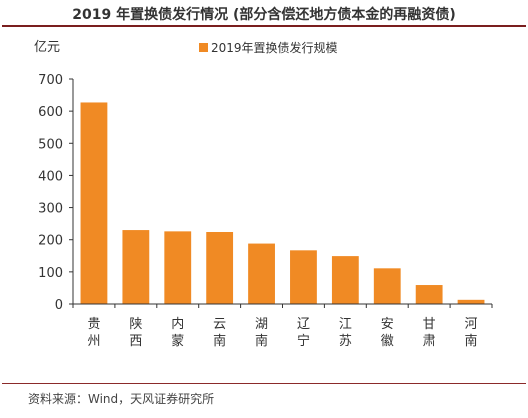 The width and height of the screenshot is (528, 418). I want to click on x-category-label: 辽宁, so click(303, 333).